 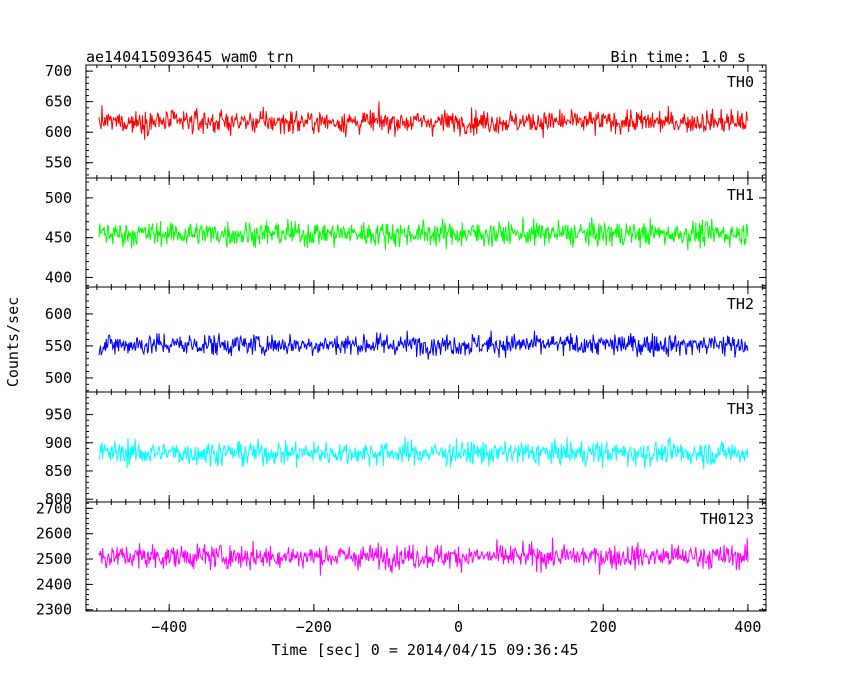 What do you see at coordinates (13, 342) in the screenshot?
I see `y-axis-label: Counts/sec` at bounding box center [13, 342].